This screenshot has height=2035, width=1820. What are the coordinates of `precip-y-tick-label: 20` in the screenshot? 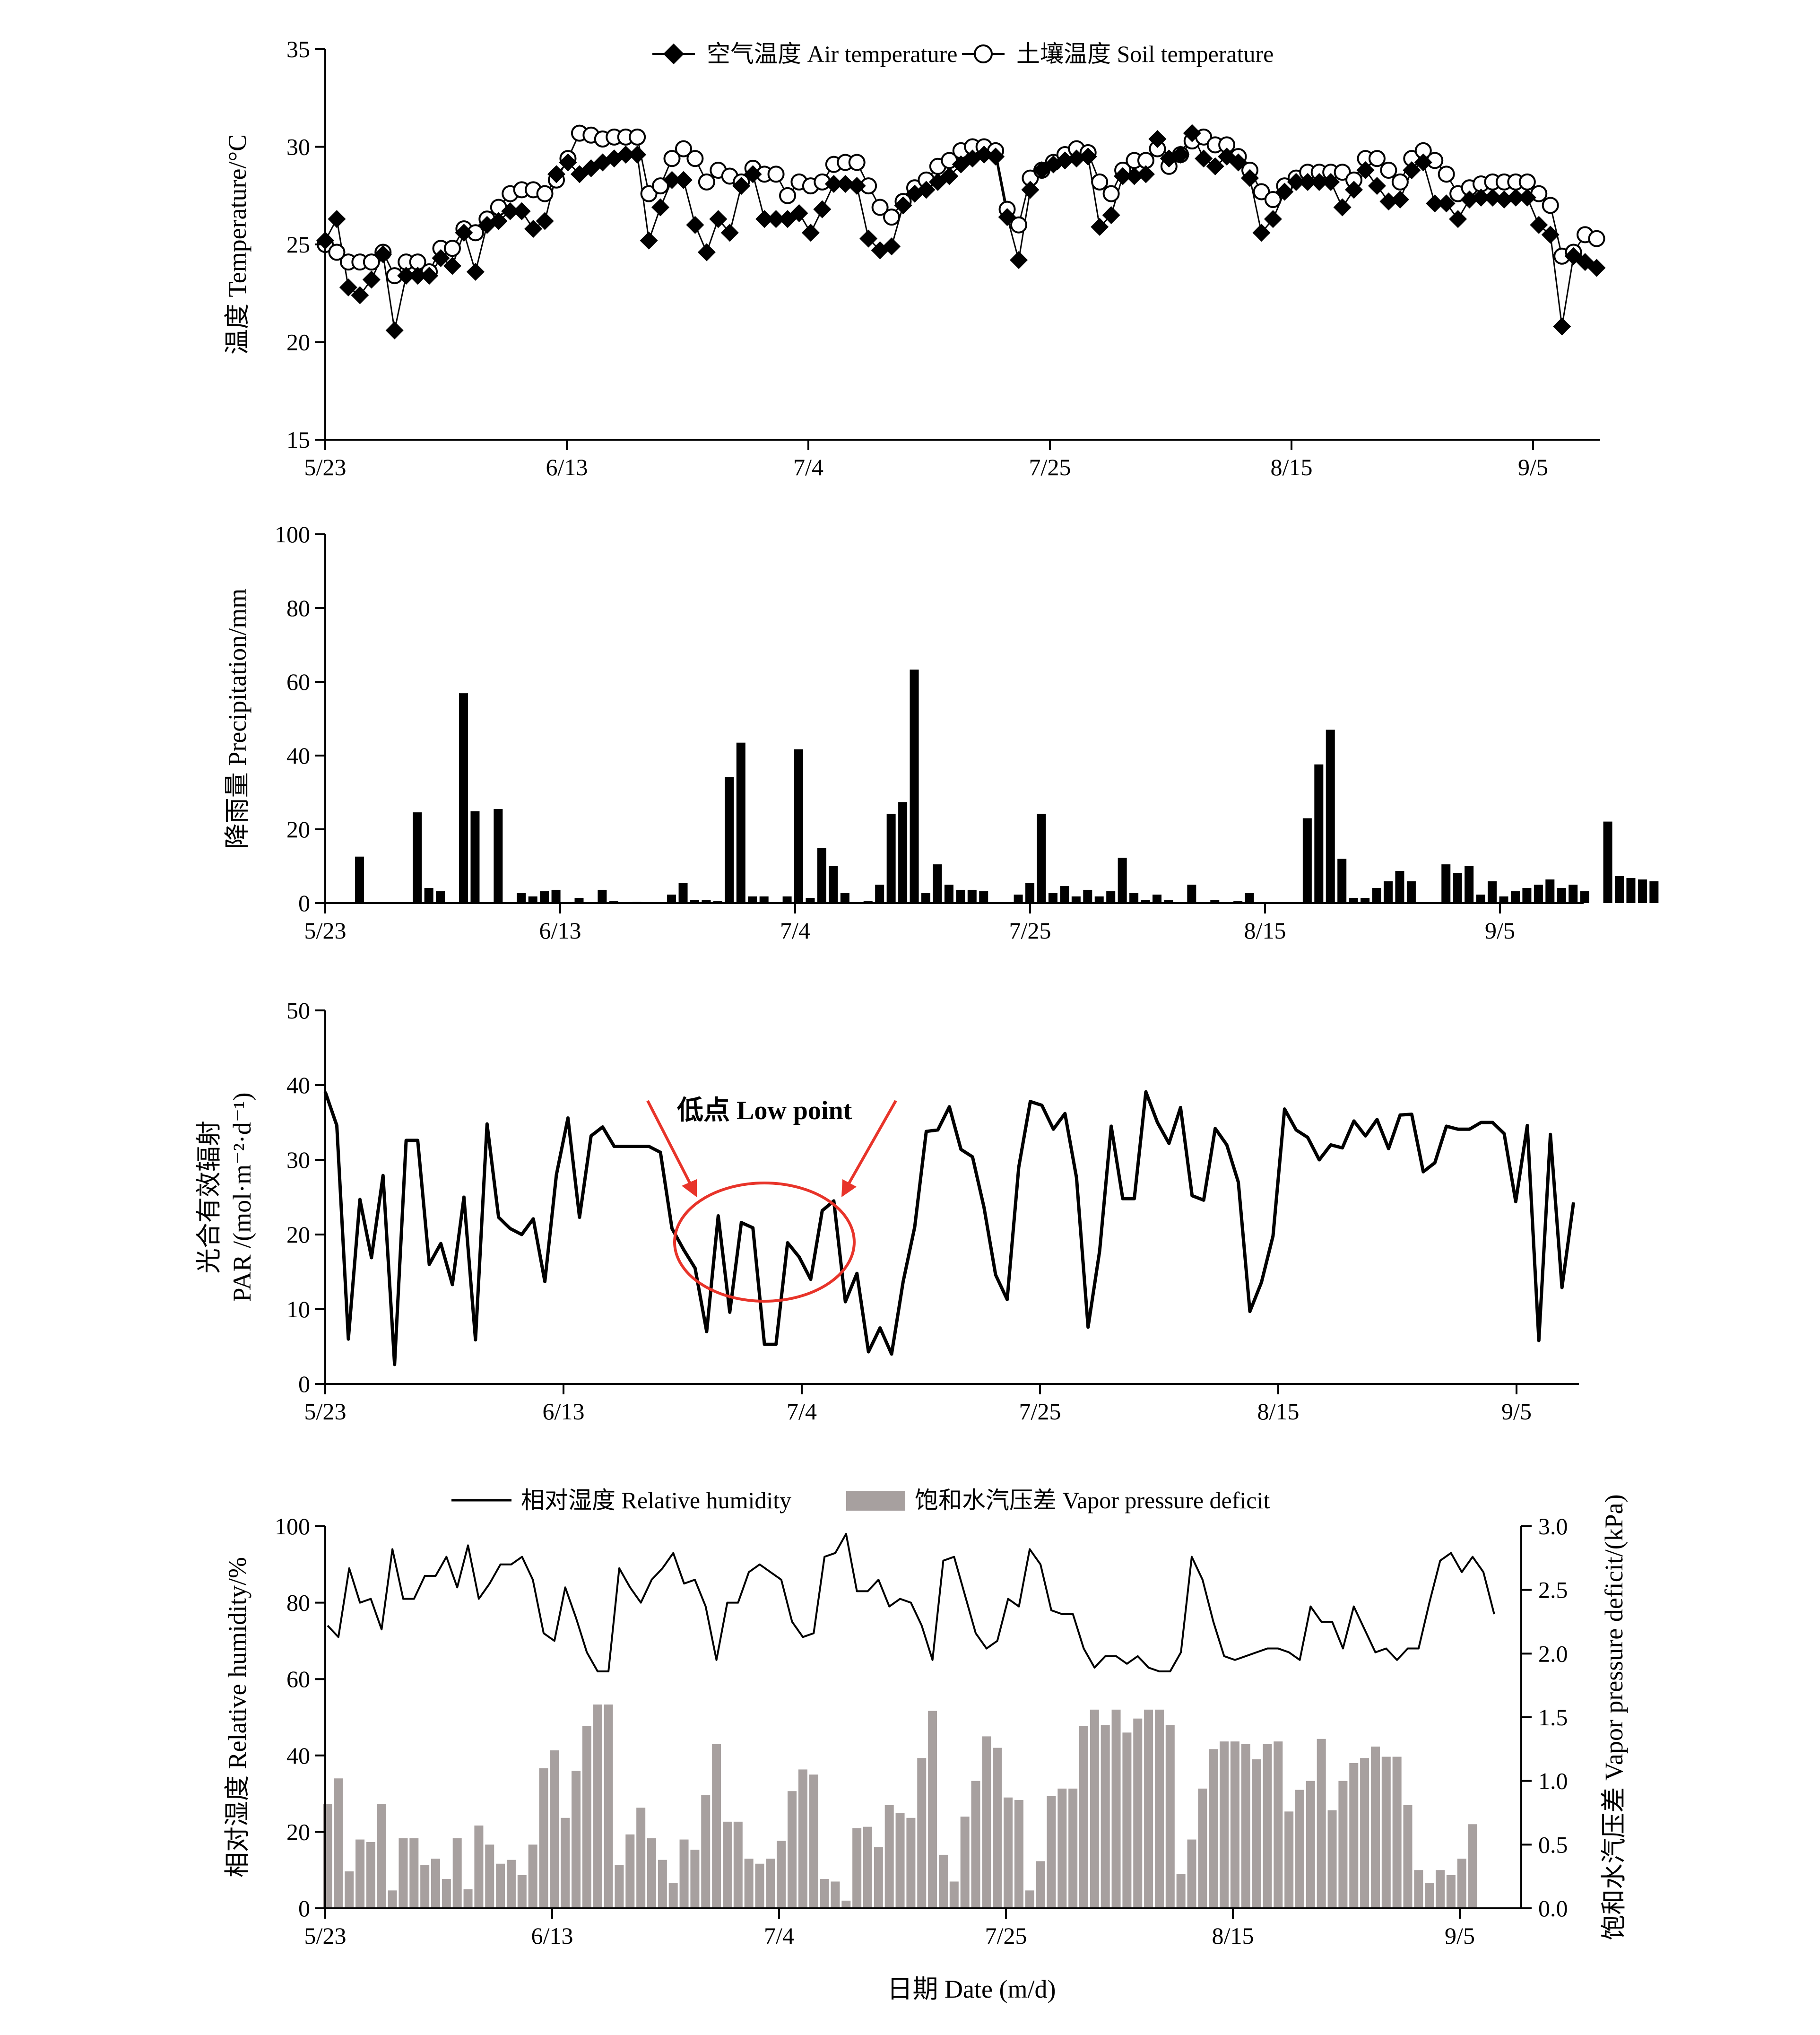 It's located at (298, 829).